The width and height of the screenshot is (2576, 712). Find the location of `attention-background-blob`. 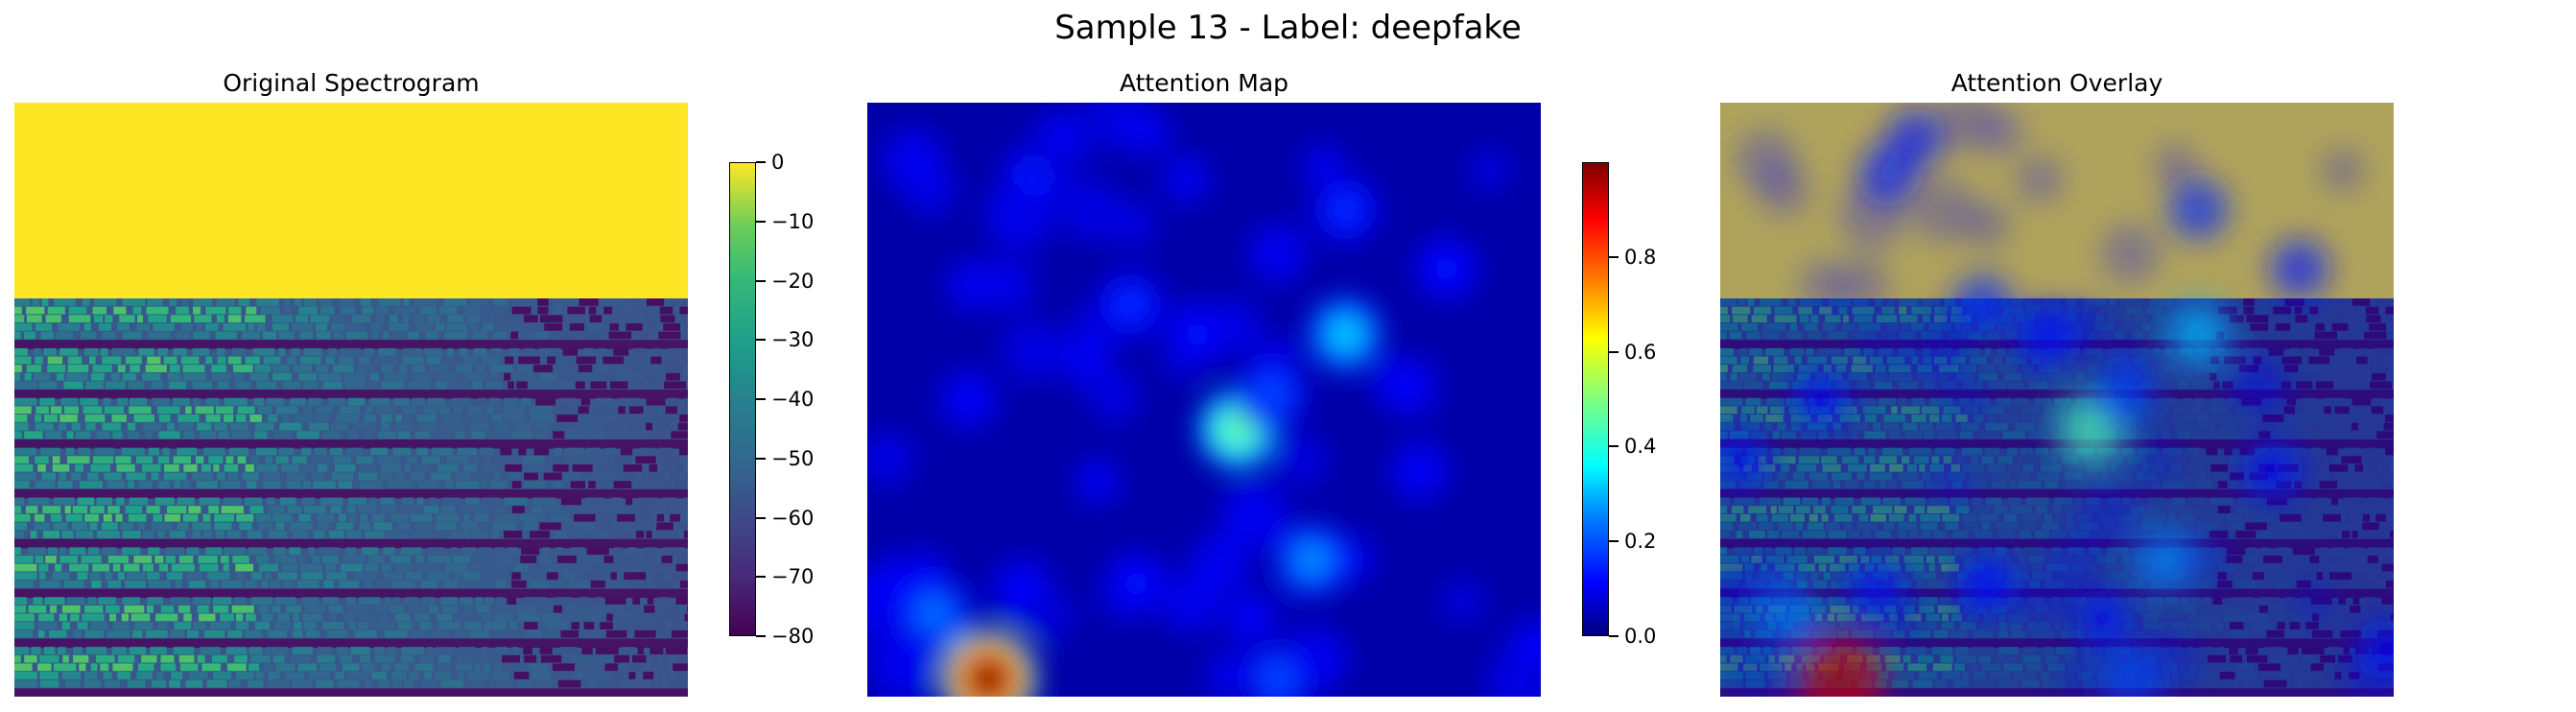

attention-background-blob is located at coordinates (2072, 565).